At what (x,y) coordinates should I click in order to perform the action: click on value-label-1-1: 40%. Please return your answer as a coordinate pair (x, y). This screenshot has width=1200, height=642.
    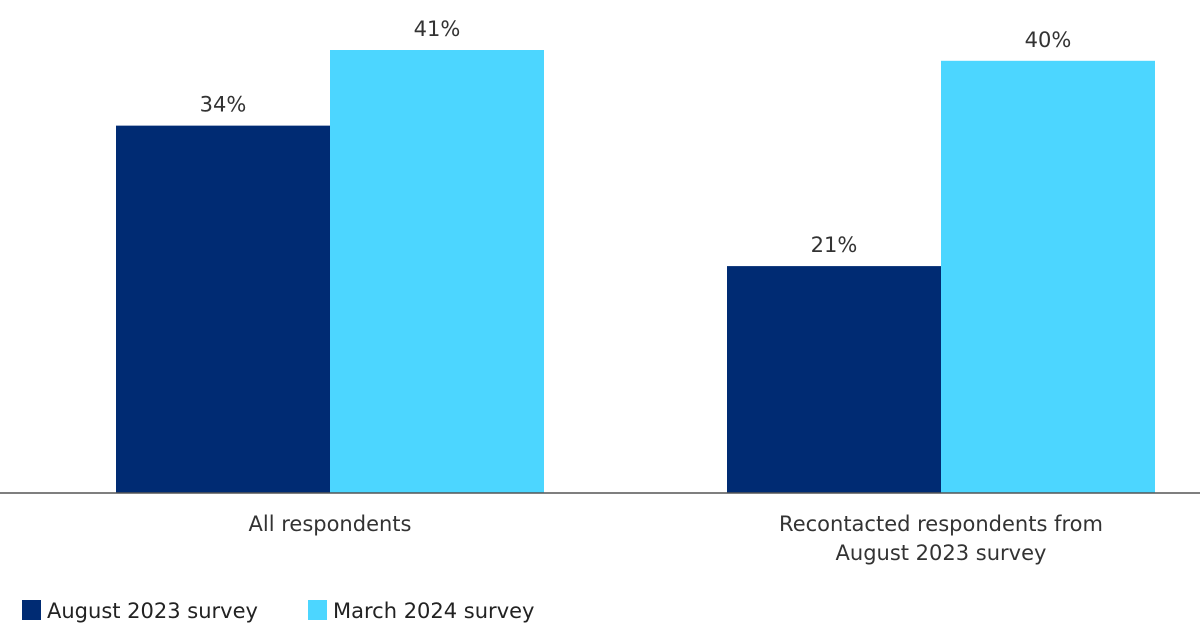
    Looking at the image, I should click on (1048, 40).